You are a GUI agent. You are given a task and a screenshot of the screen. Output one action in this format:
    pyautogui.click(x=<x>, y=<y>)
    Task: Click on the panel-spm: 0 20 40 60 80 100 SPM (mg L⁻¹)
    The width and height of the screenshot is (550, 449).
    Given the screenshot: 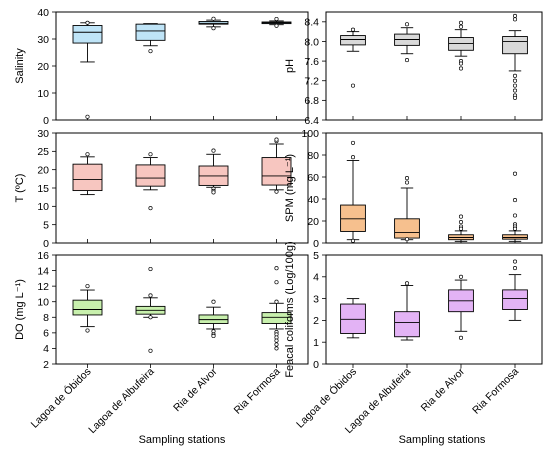 What is the action you would take?
    pyautogui.click(x=413, y=189)
    